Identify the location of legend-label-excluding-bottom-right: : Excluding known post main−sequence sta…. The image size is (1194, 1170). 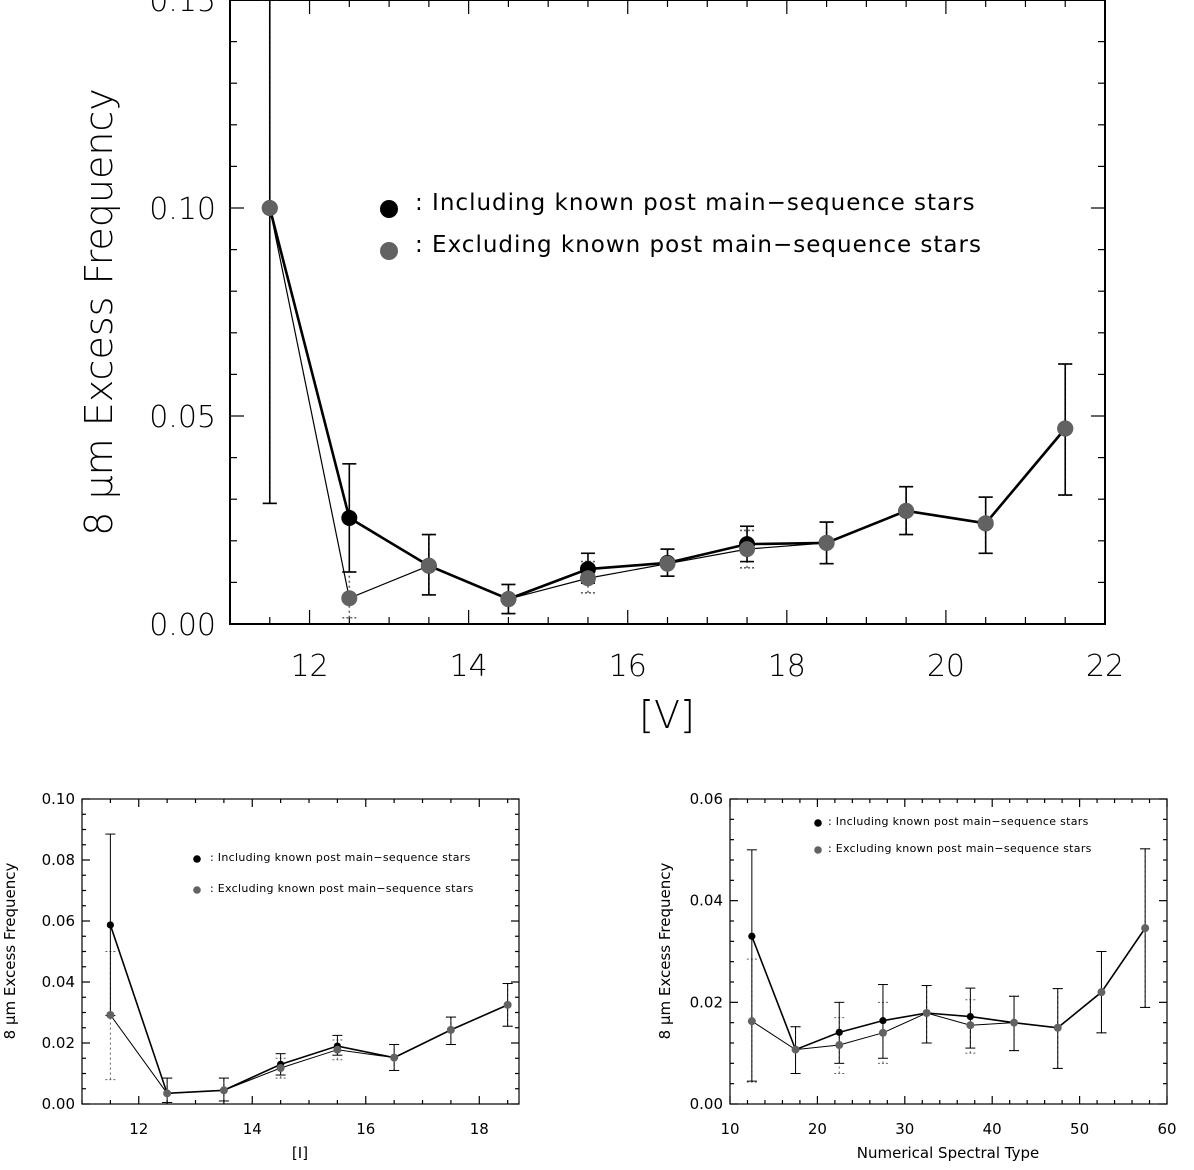
(960, 848).